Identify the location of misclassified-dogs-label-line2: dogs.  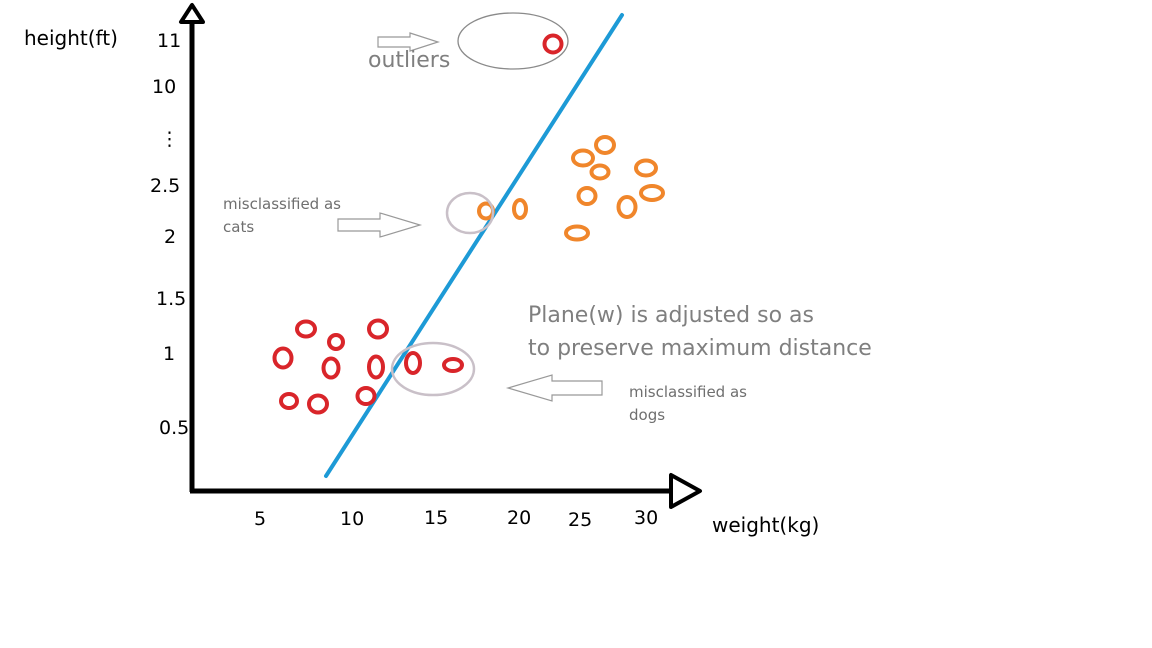
(647, 415).